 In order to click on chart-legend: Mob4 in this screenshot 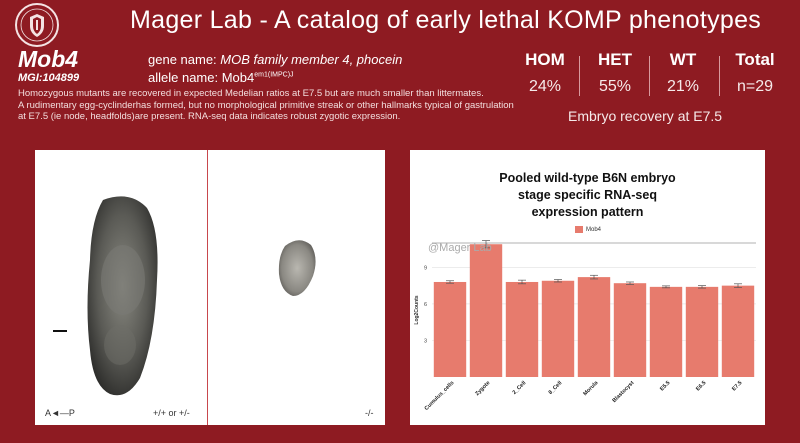, I will do `click(588, 229)`.